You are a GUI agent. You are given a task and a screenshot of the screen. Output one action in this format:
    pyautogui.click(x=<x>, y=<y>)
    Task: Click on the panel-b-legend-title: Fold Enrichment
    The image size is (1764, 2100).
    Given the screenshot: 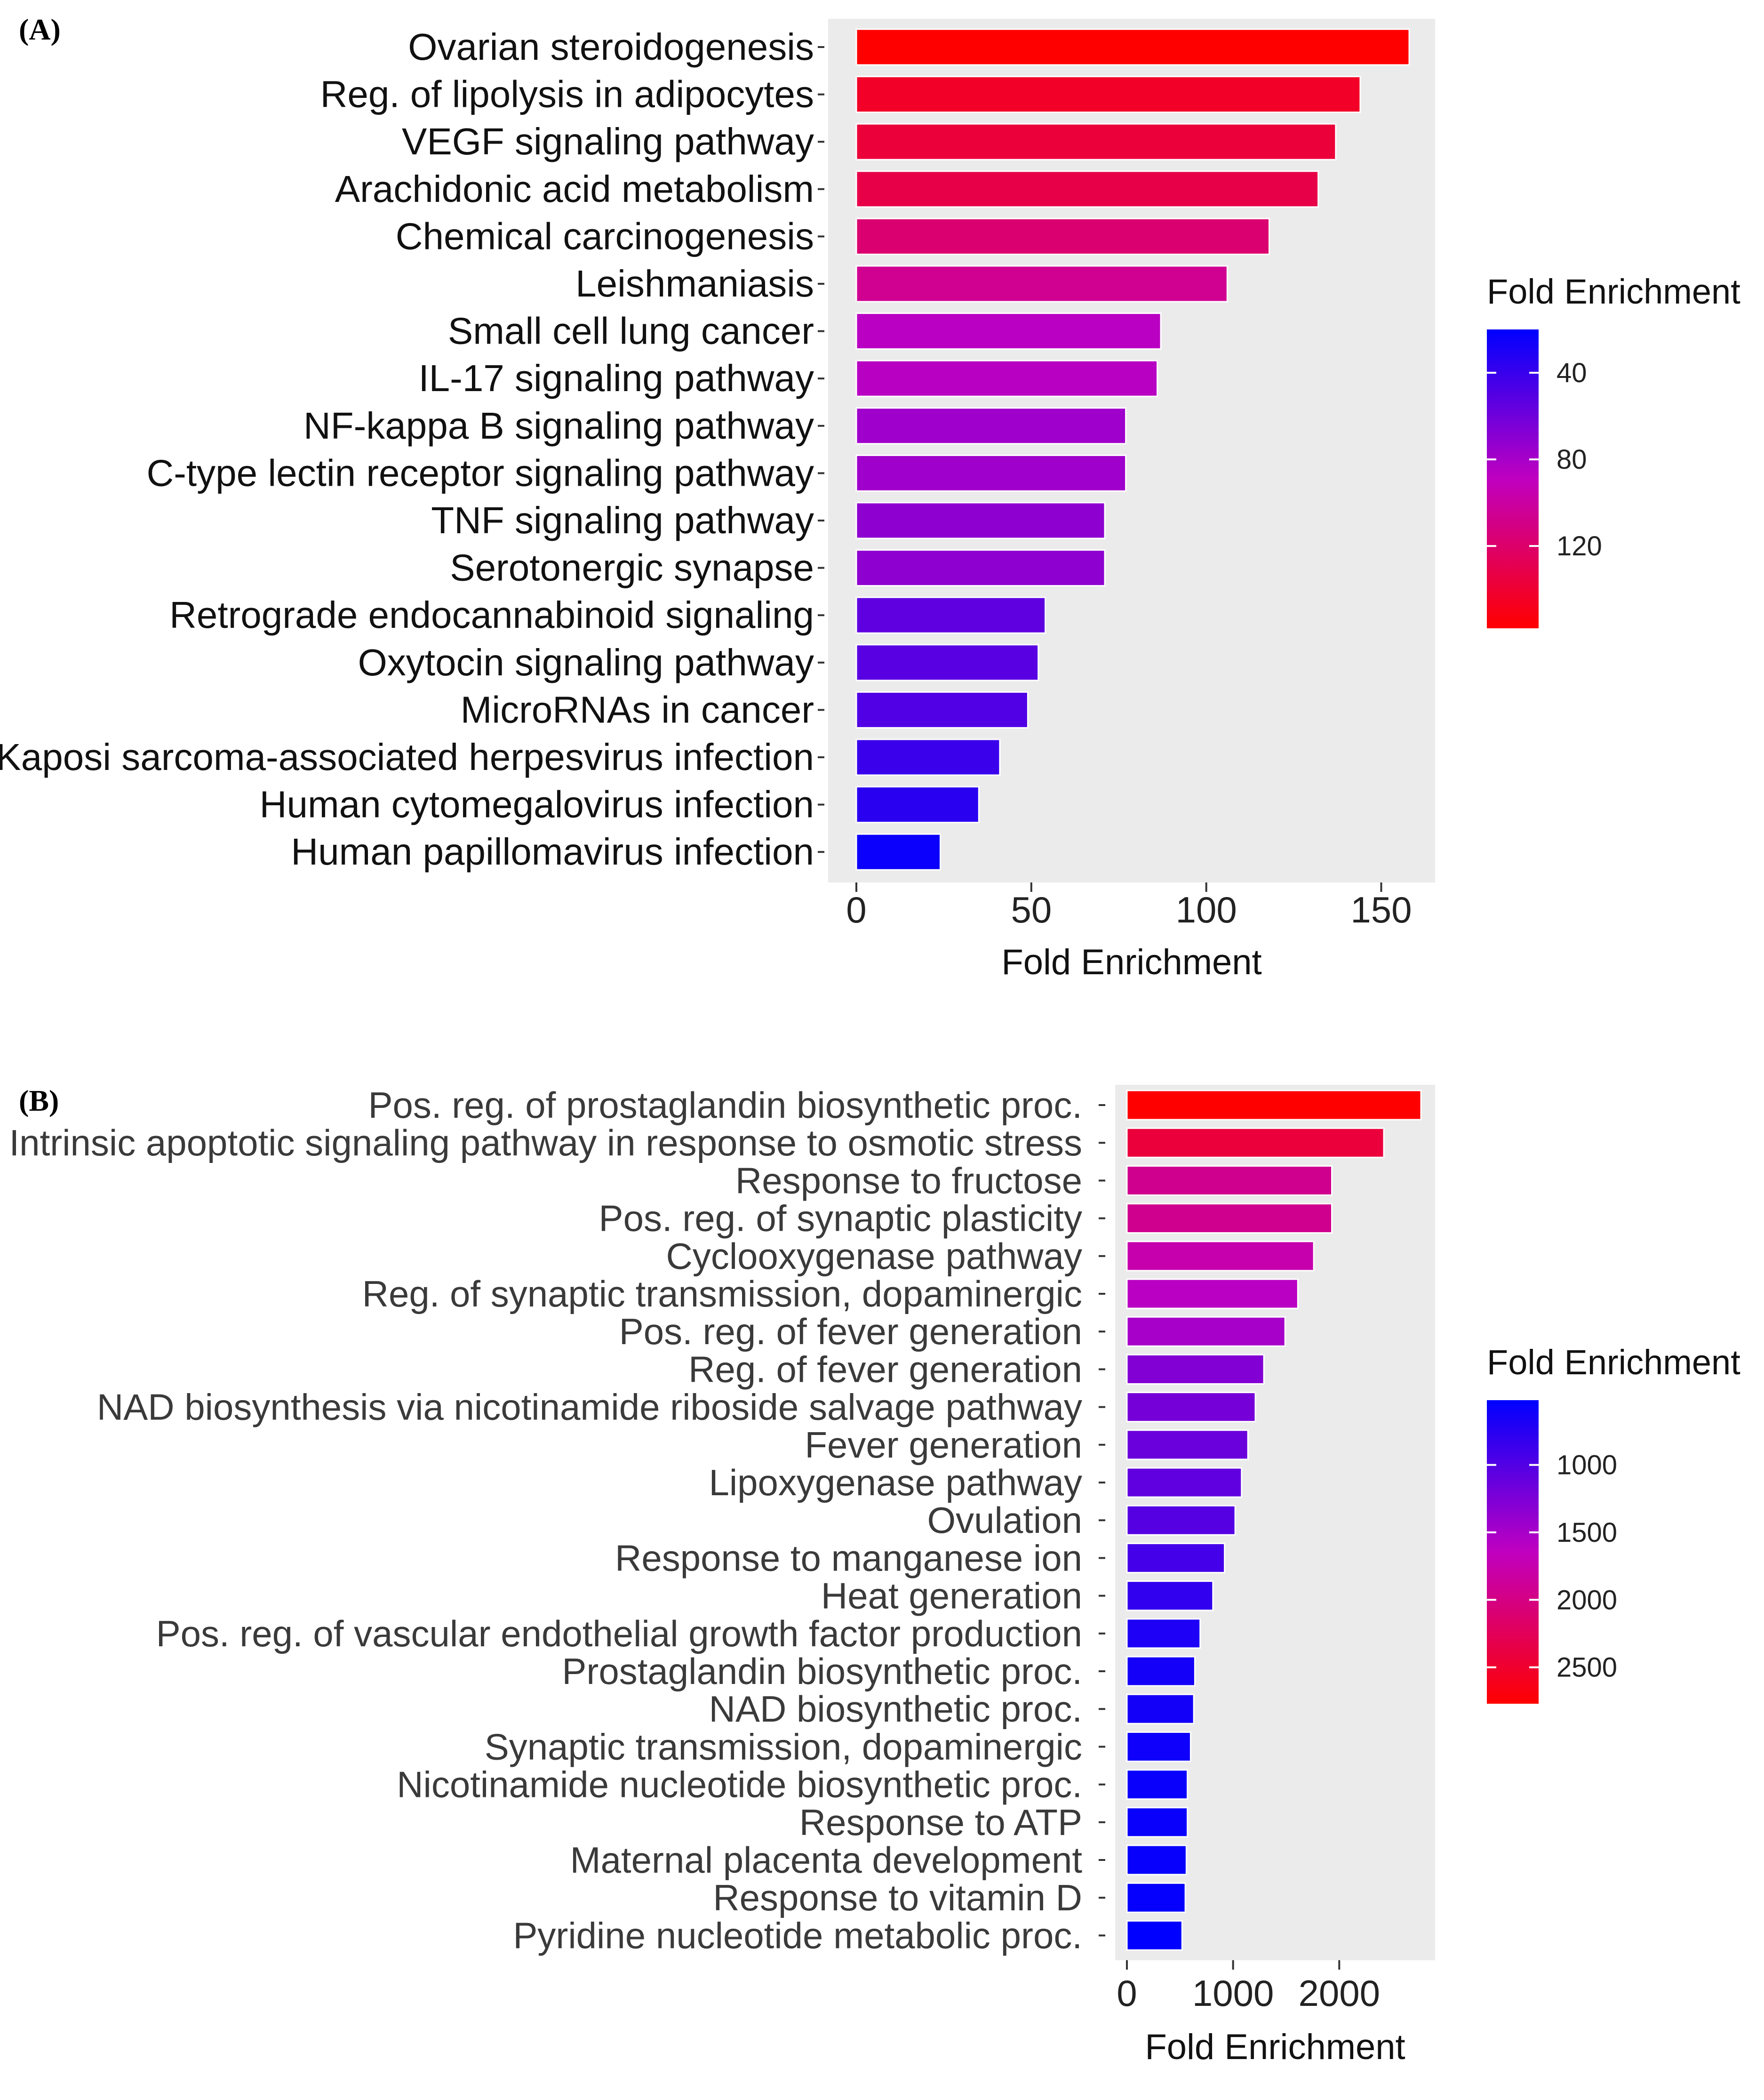 What is the action you would take?
    pyautogui.click(x=1613, y=1362)
    